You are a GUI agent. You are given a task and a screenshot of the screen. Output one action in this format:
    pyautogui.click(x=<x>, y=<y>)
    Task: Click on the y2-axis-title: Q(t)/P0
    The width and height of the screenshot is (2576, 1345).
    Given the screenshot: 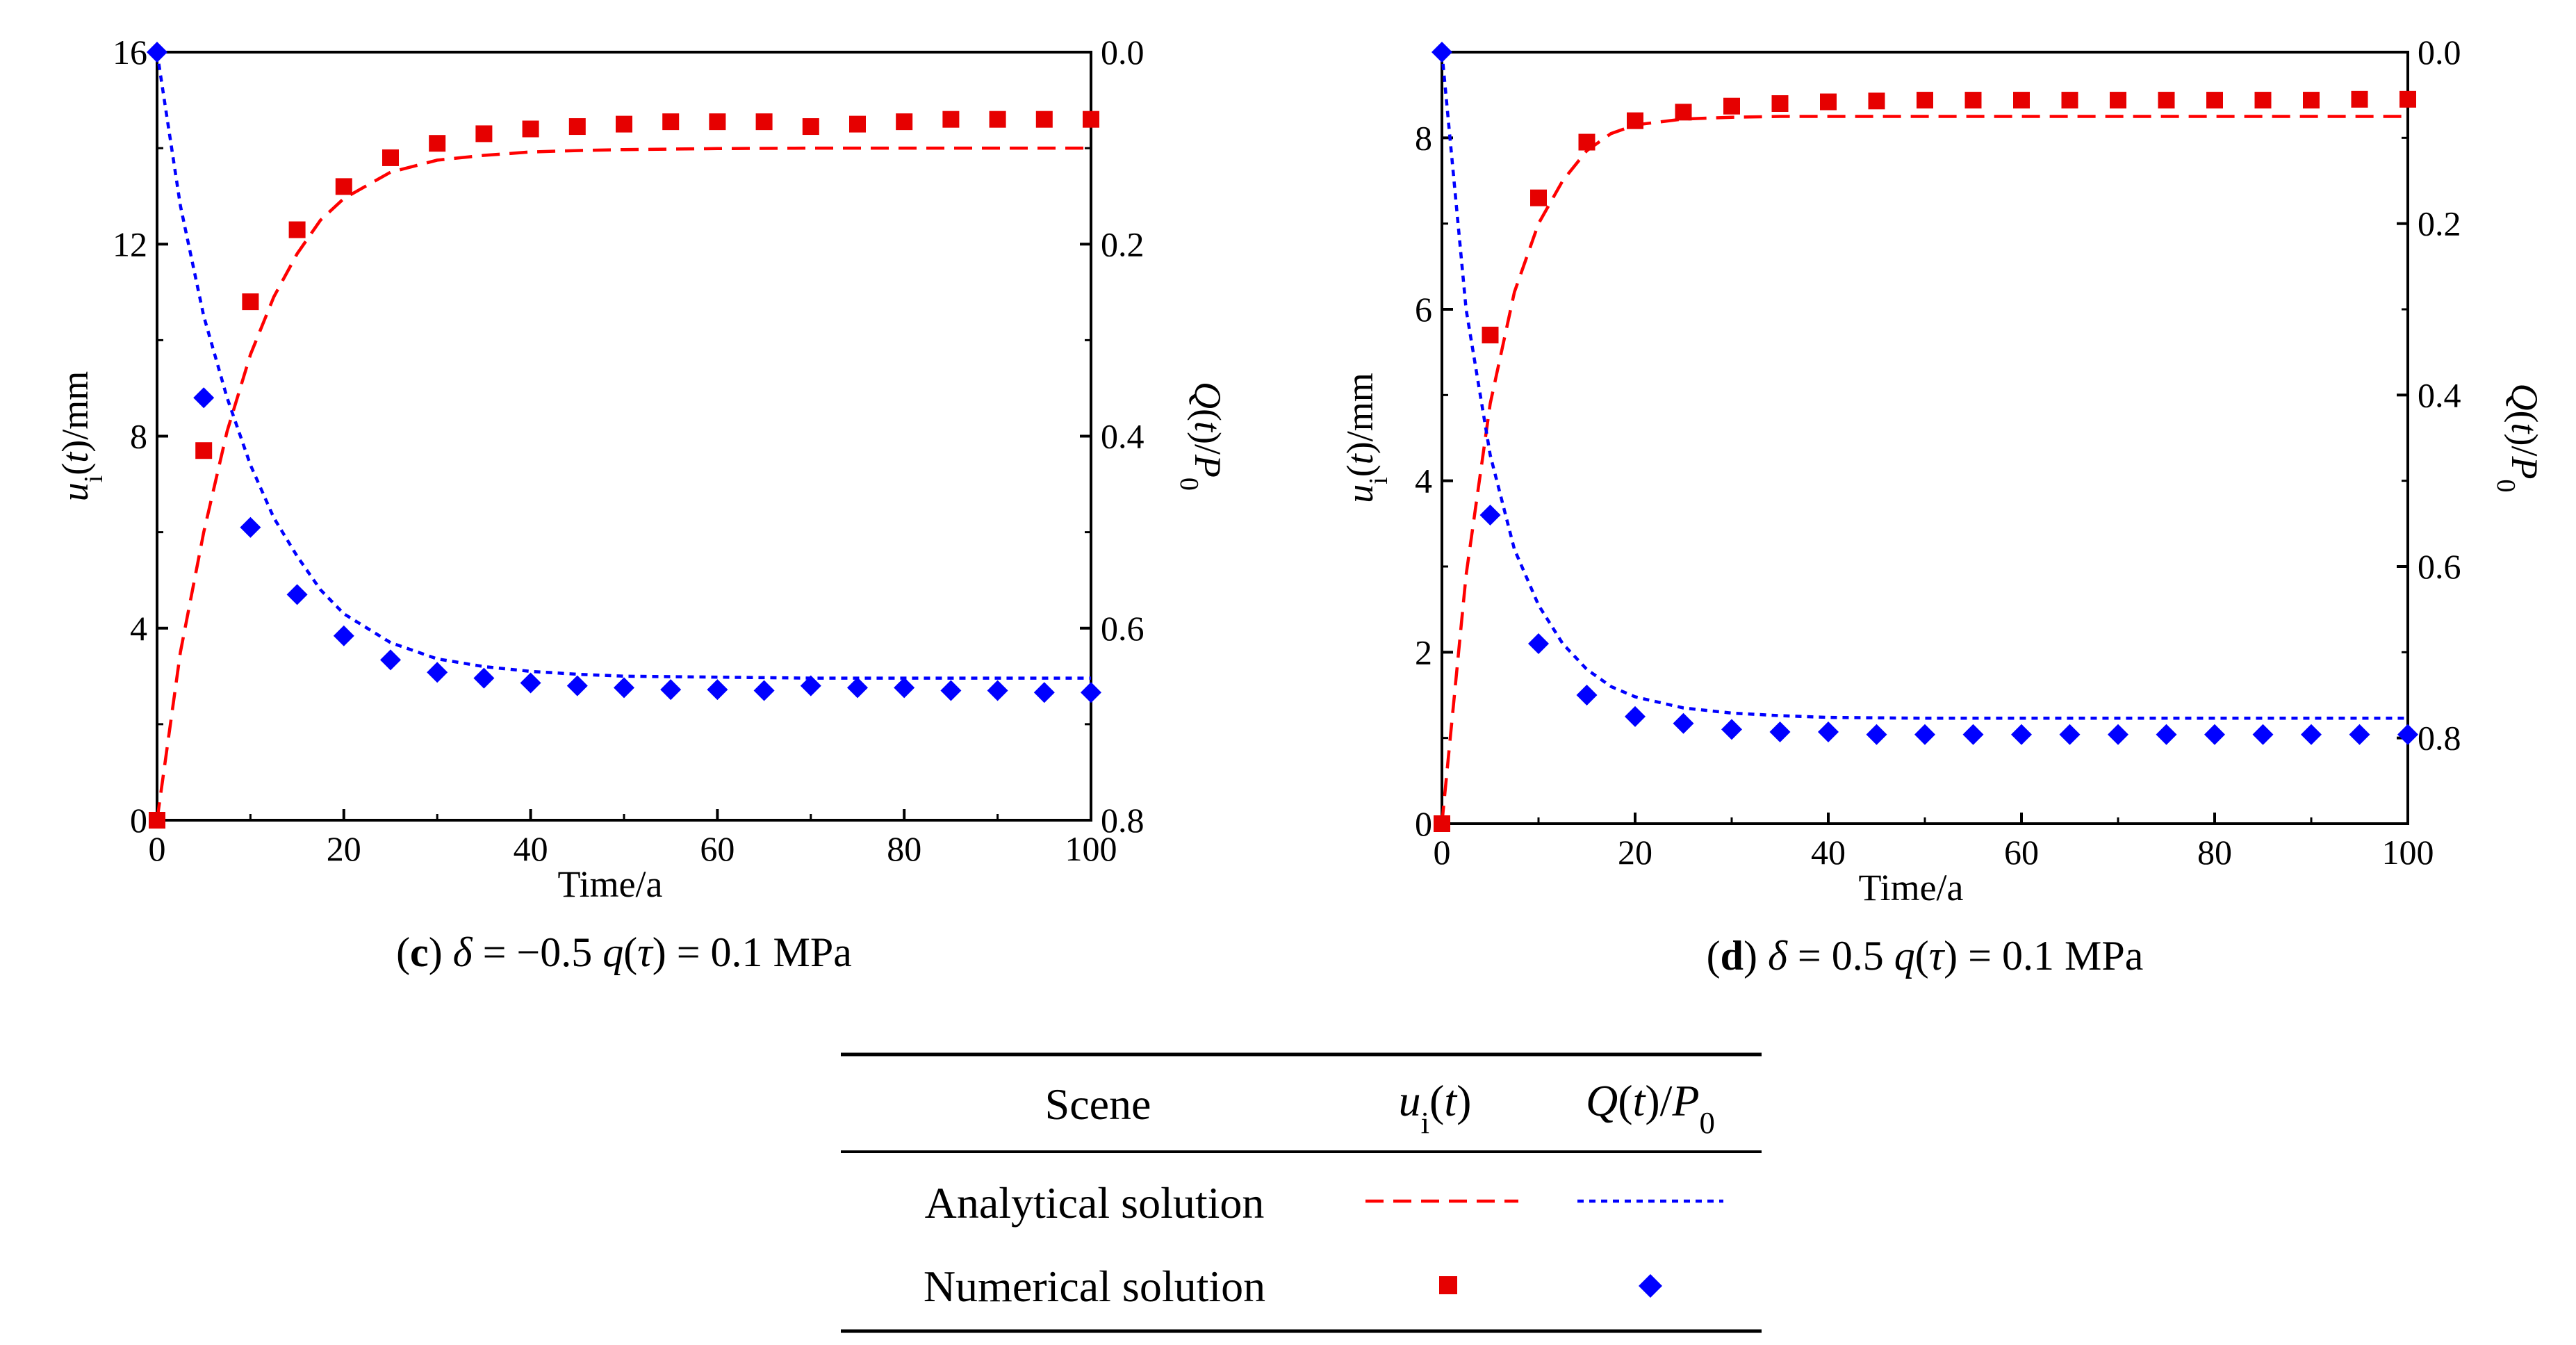 What is the action you would take?
    pyautogui.click(x=1201, y=436)
    